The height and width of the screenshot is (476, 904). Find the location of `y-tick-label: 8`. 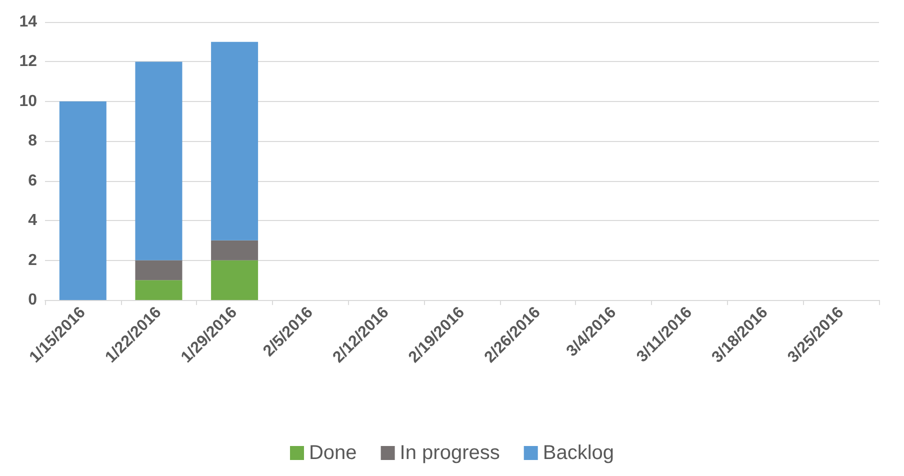

y-tick-label: 8 is located at coordinates (33, 141).